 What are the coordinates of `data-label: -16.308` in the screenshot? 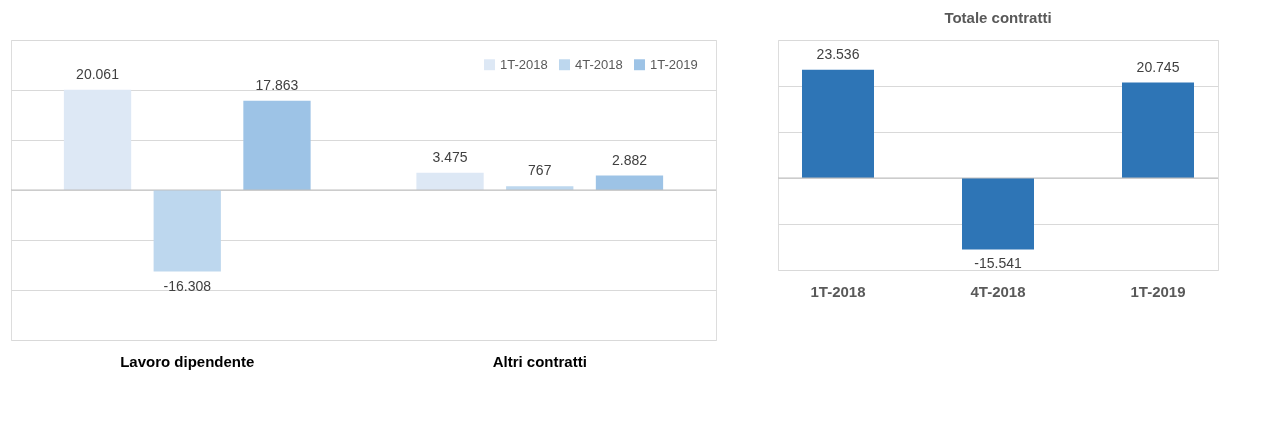 It's located at (187, 285).